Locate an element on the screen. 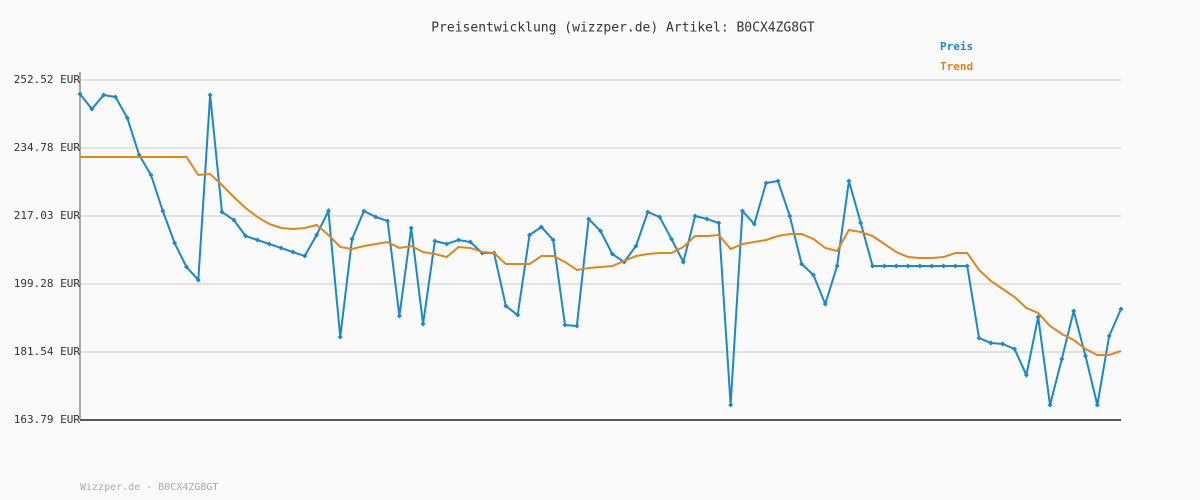 This screenshot has width=1200, height=500. y-tick-label: 199.28 EUR is located at coordinates (47, 283).